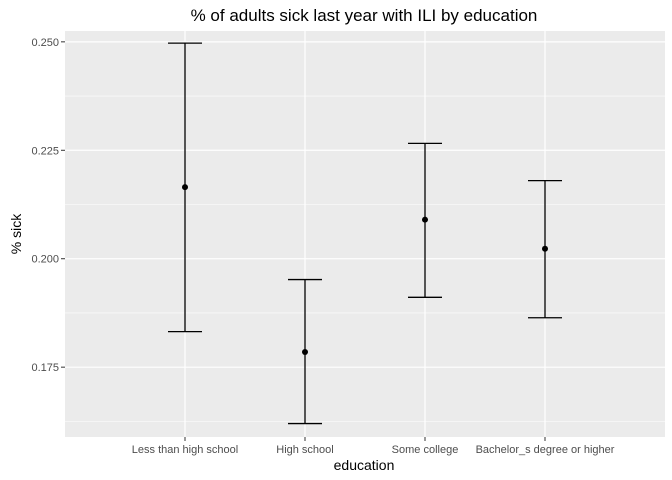  What do you see at coordinates (364, 465) in the screenshot?
I see `x-axis-title: education` at bounding box center [364, 465].